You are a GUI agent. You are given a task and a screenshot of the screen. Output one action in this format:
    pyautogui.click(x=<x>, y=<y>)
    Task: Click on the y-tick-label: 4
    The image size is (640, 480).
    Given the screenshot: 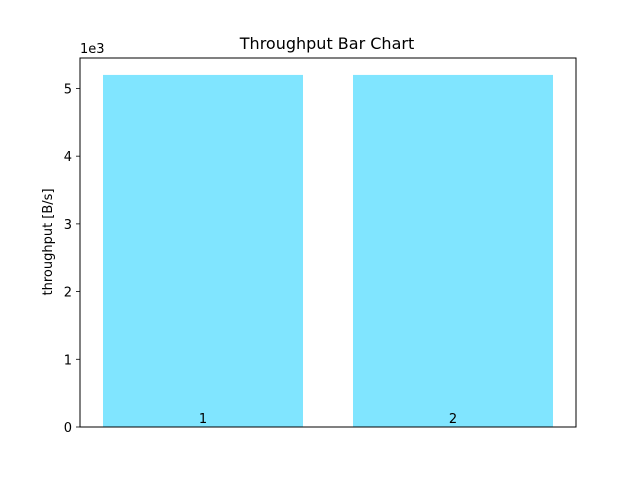 What is the action you would take?
    pyautogui.click(x=68, y=157)
    